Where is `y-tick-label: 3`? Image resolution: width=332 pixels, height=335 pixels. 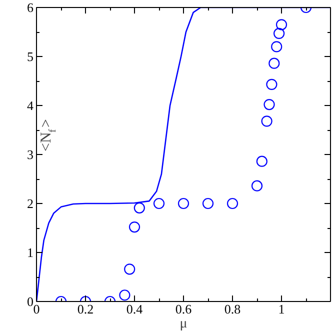 y-tick-label: 3 is located at coordinates (30, 154).